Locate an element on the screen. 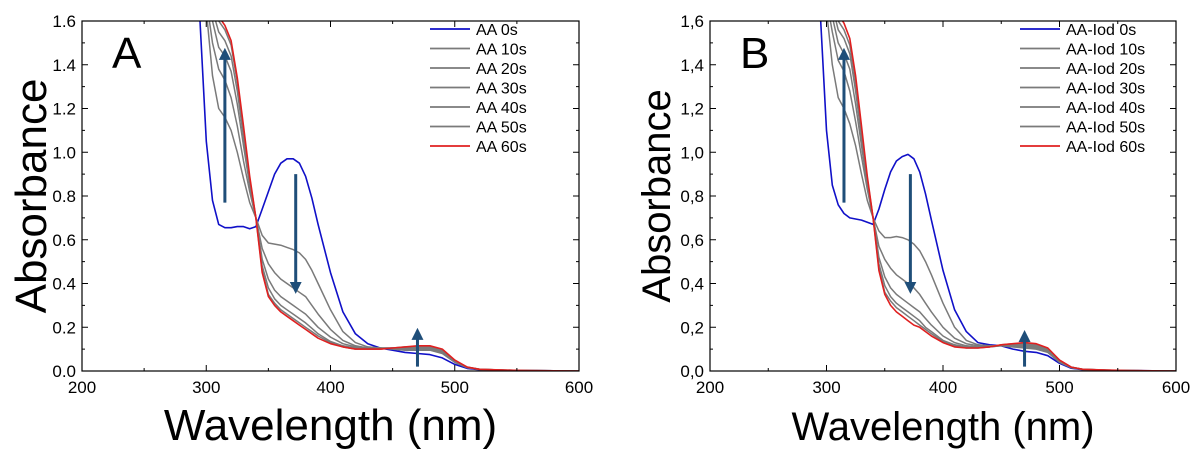 The width and height of the screenshot is (1195, 457). y-tick-label: 1.0 is located at coordinates (64, 152).